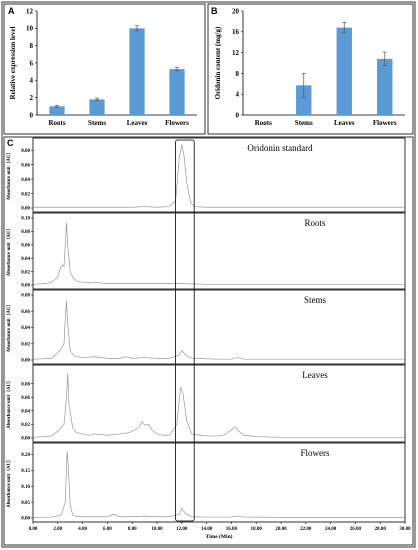  Describe the element at coordinates (11, 11) in the screenshot. I see `panel-a-label: A` at that location.